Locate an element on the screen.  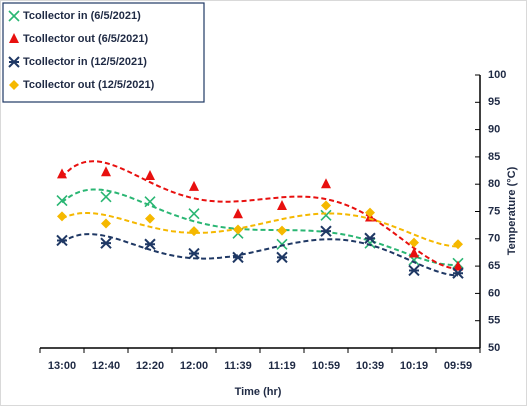
legend is located at coordinates (103, 52).